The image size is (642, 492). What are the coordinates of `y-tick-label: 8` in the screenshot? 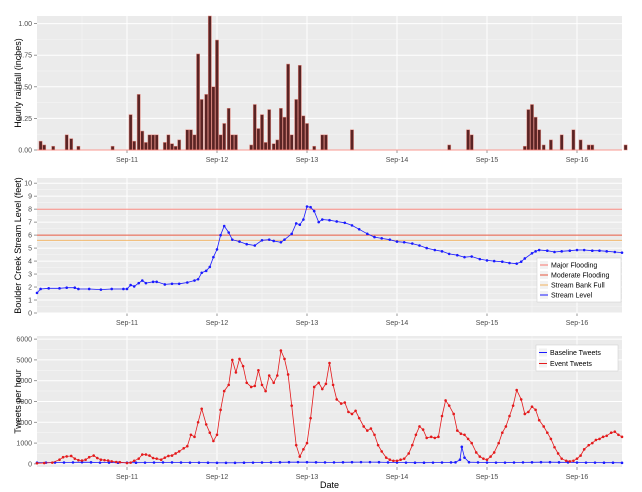 It's located at (30, 210).